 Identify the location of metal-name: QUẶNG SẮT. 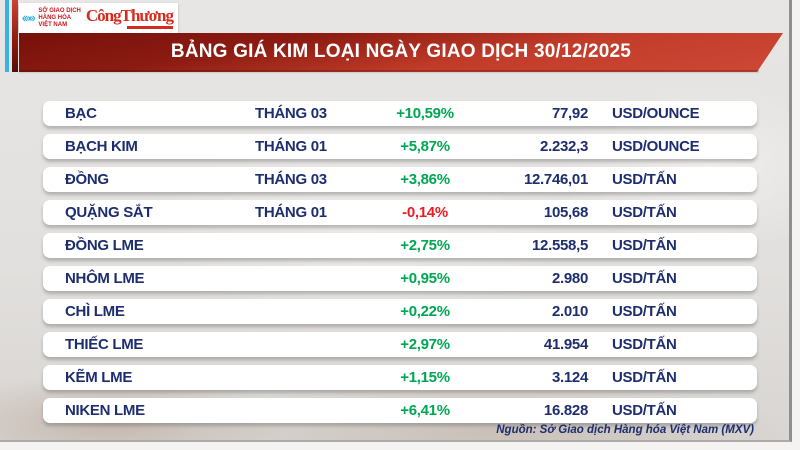
(109, 212).